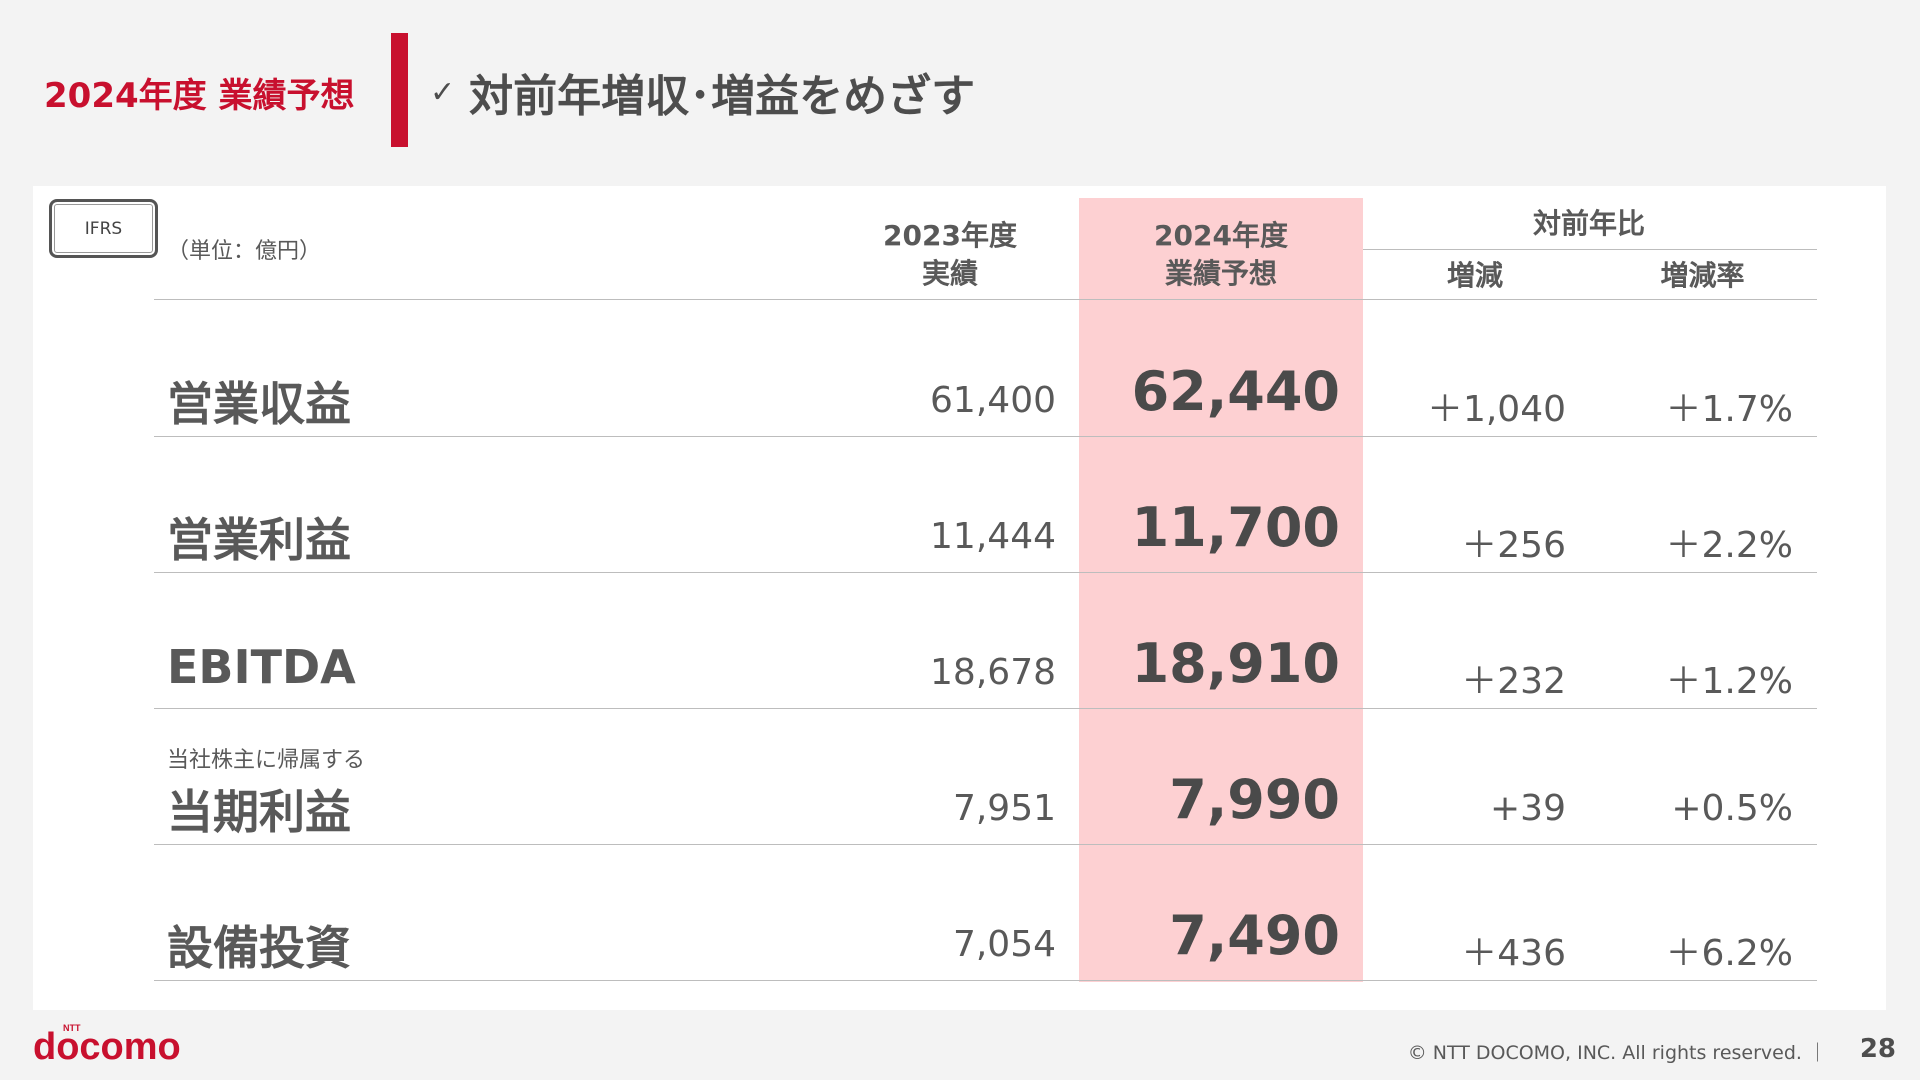 The image size is (1920, 1080). Describe the element at coordinates (1235, 663) in the screenshot. I see `ebitda-fy2024: 18,910` at that location.